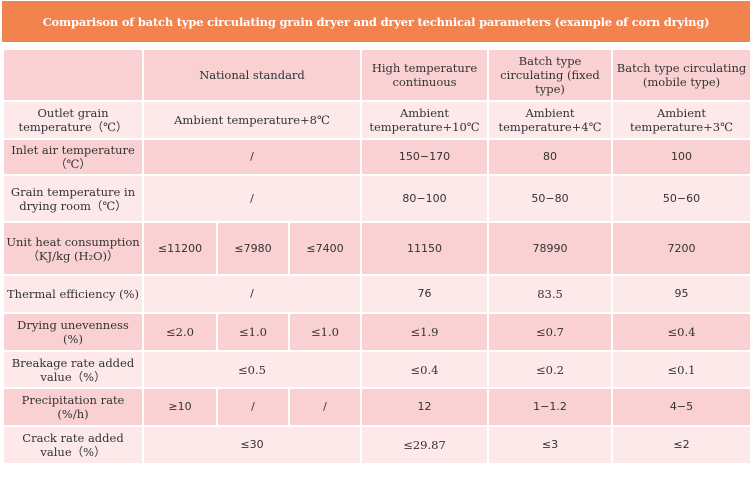  What do you see at coordinates (73, 369) in the screenshot?
I see `row-label: Breakage rate added value（%）` at bounding box center [73, 369].